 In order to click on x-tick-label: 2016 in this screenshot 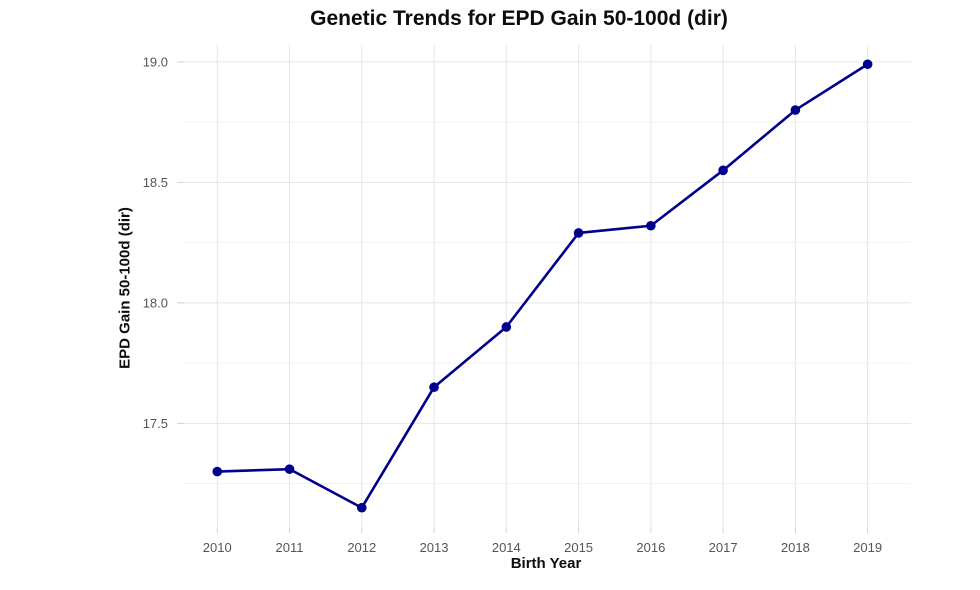, I will do `click(650, 547)`.